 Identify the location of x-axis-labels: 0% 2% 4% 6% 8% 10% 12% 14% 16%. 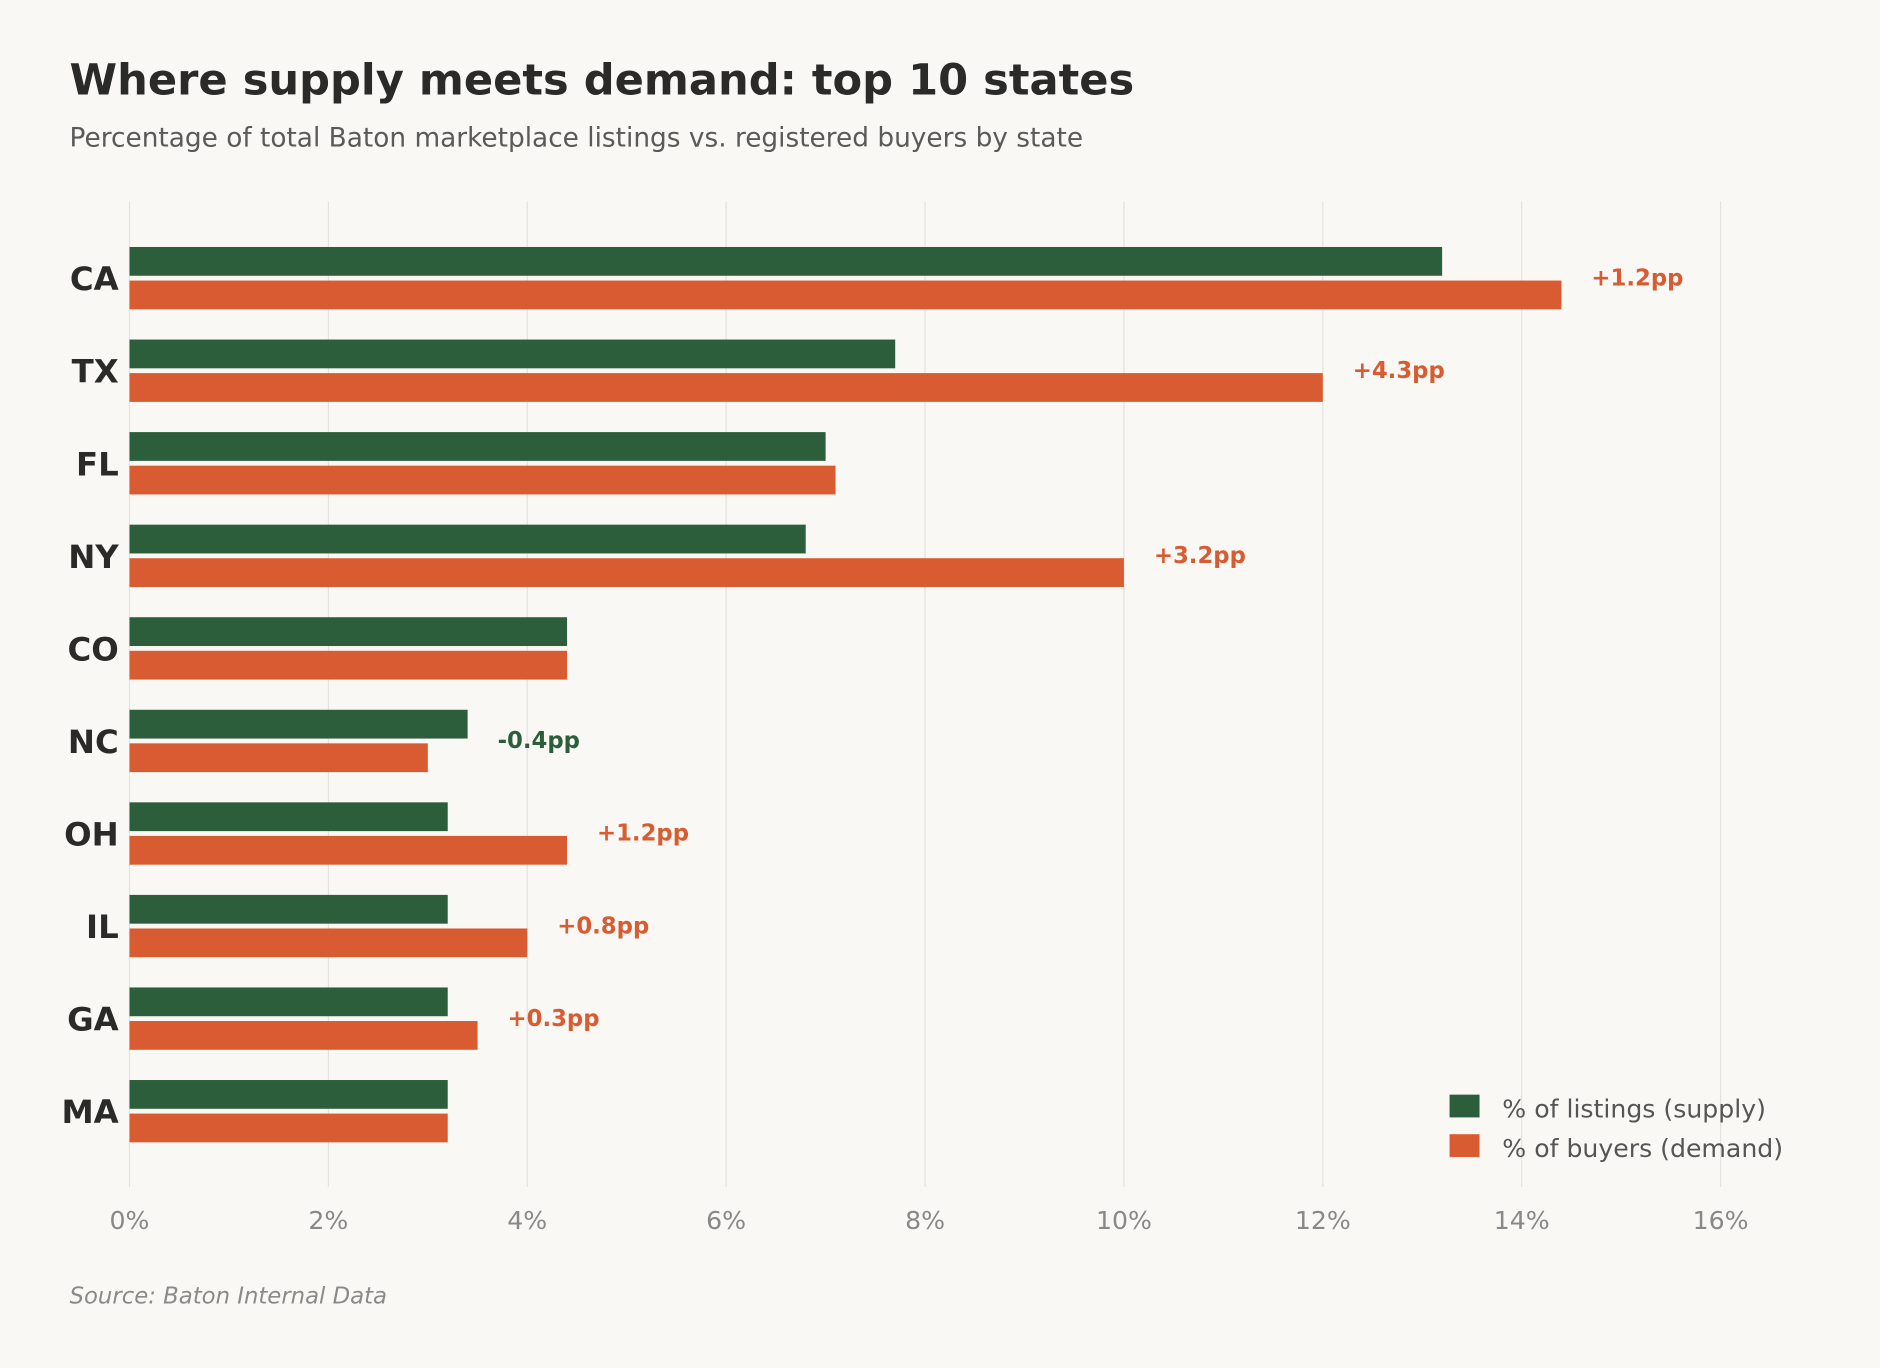
(929, 1220).